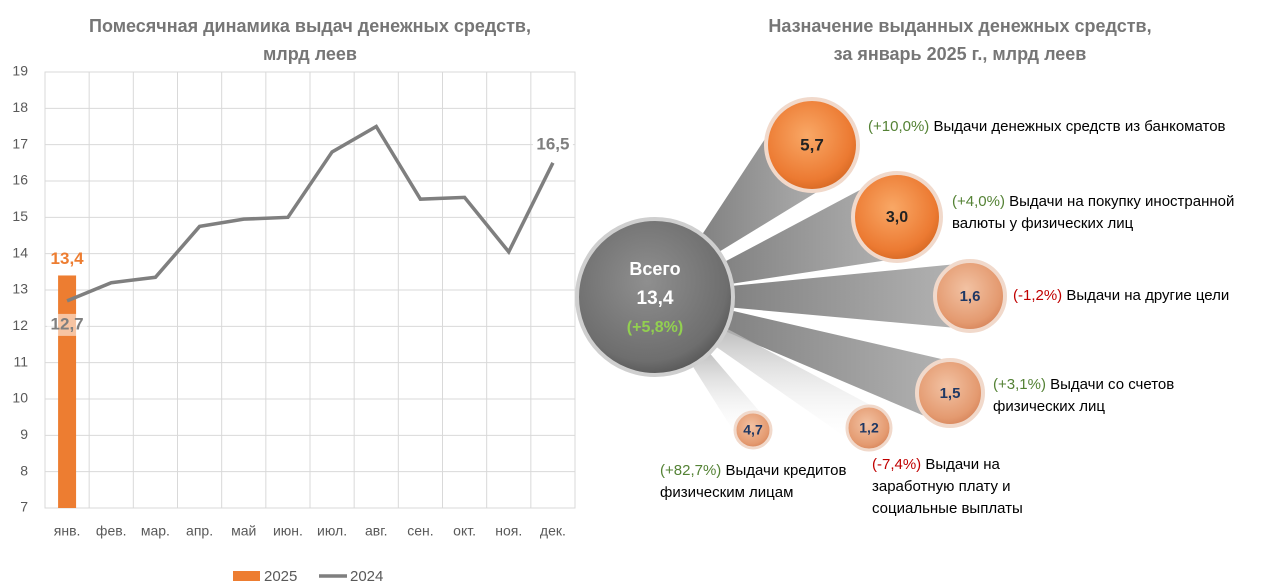 This screenshot has height=587, width=1268. What do you see at coordinates (20, 180) in the screenshot?
I see `y-tick-label: 16` at bounding box center [20, 180].